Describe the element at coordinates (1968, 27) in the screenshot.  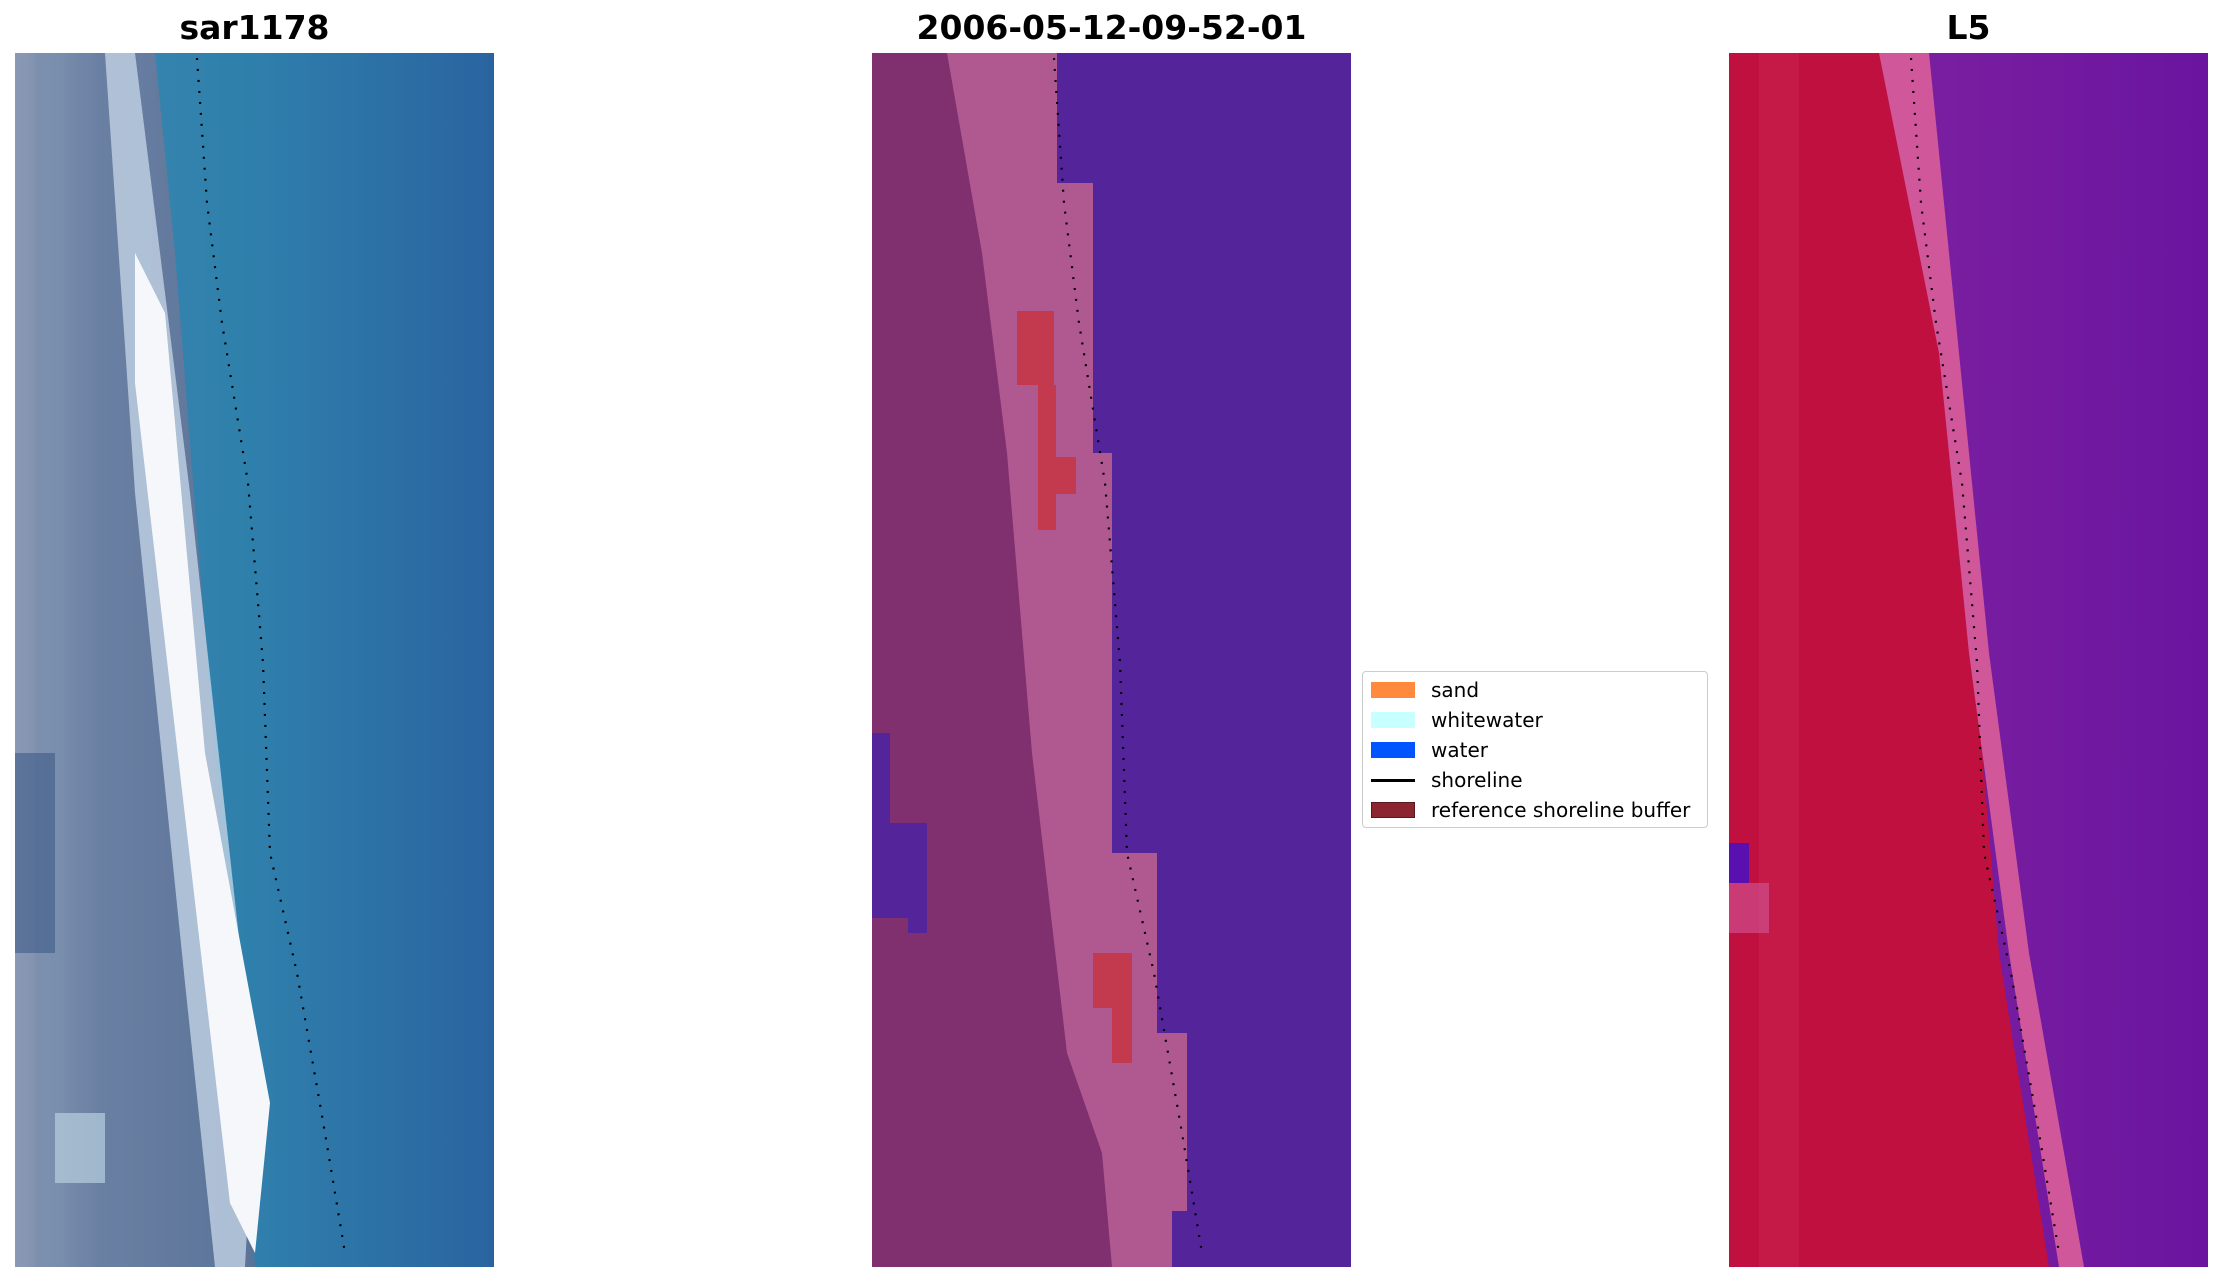
I see `panel-title-right: L5` at that location.